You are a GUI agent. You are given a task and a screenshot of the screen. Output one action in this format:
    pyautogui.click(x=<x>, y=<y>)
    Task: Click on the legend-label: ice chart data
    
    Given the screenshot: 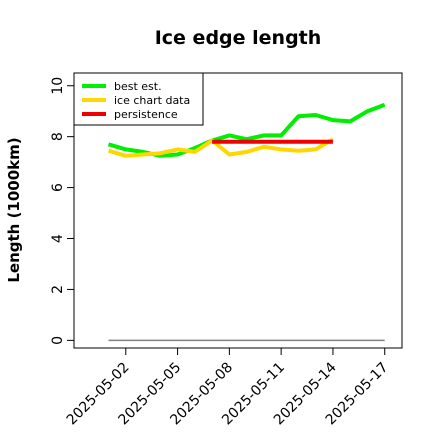 What is the action you would take?
    pyautogui.click(x=152, y=100)
    